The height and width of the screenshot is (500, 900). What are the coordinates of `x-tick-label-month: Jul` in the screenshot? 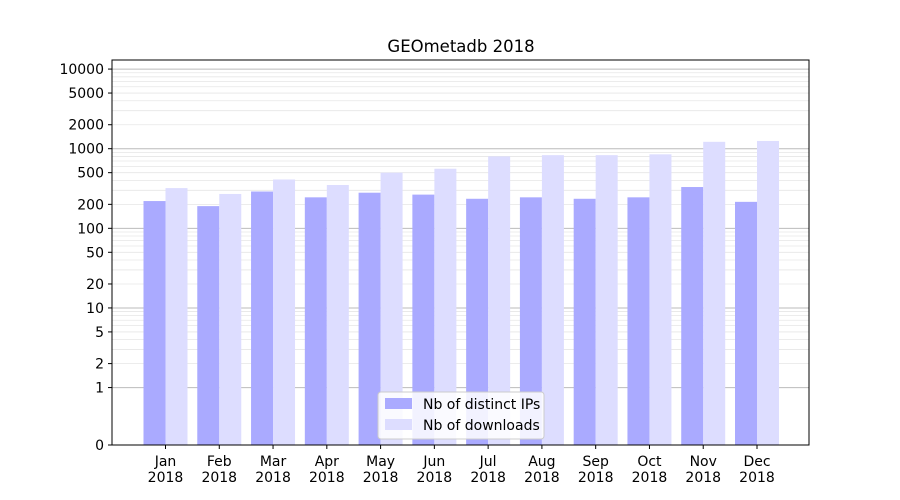 It's located at (488, 462).